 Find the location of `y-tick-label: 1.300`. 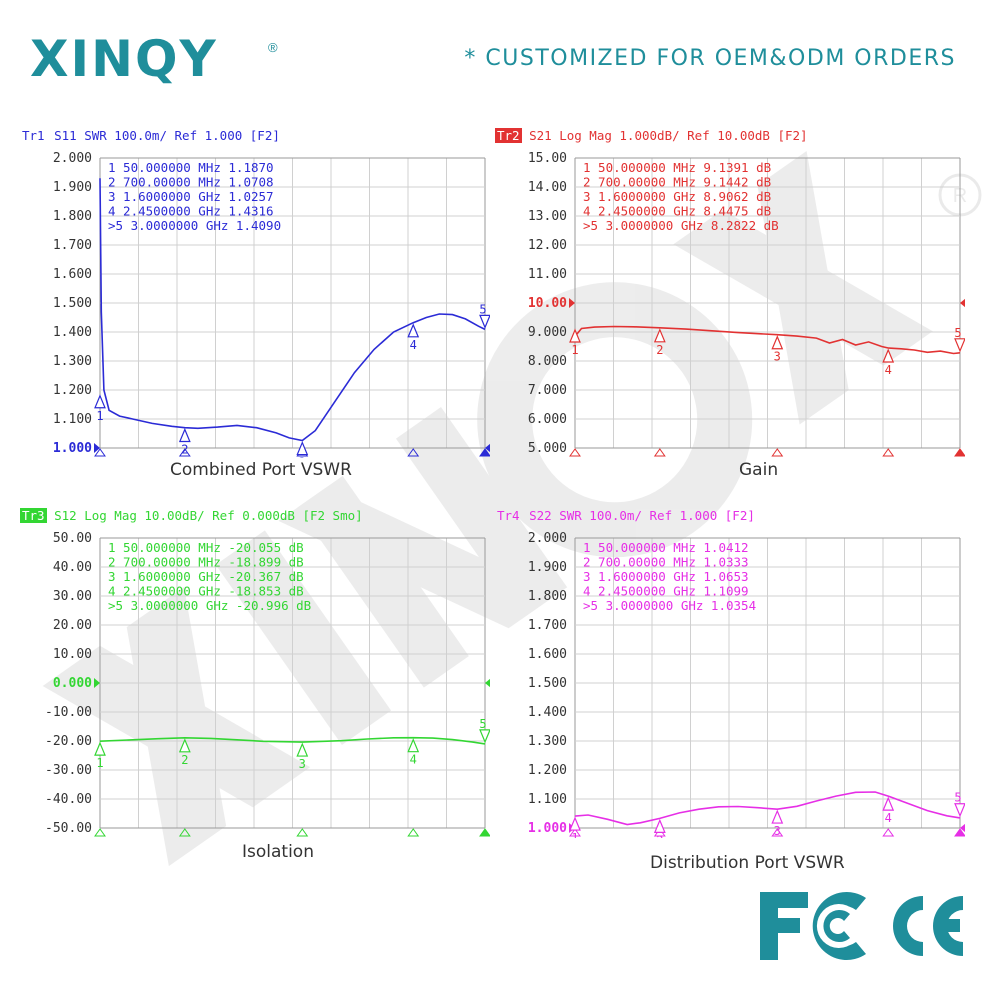

y-tick-label: 1.300 is located at coordinates (72, 361).